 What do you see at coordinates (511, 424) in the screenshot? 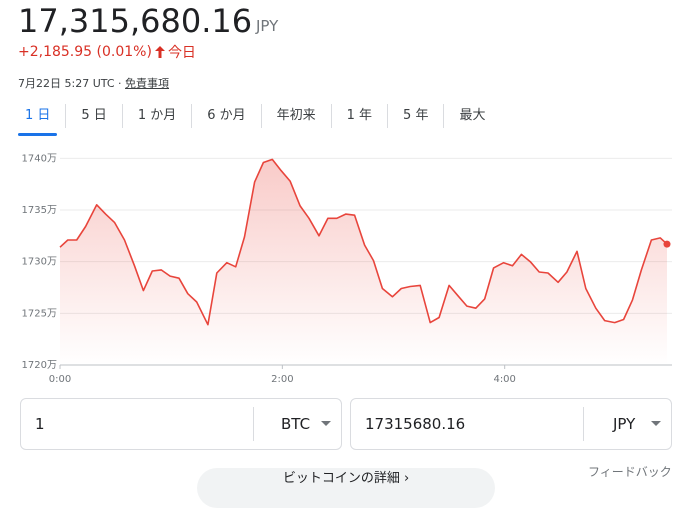
I see `to-box: 17315680.16 JPY` at bounding box center [511, 424].